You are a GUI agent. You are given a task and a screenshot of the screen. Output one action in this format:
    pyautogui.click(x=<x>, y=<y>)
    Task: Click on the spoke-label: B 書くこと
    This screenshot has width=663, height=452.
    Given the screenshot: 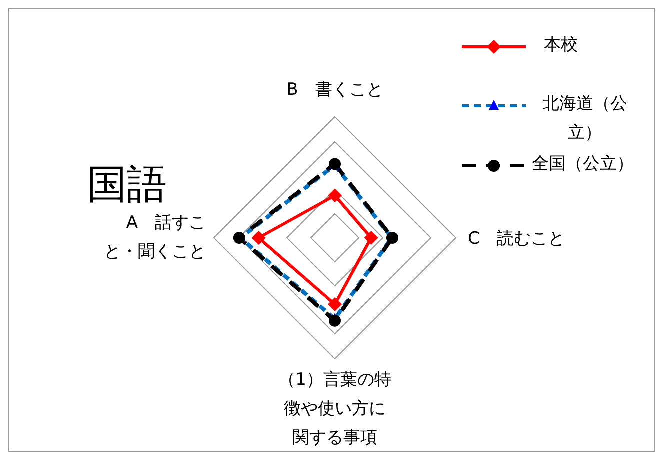 What is the action you would take?
    pyautogui.click(x=335, y=90)
    